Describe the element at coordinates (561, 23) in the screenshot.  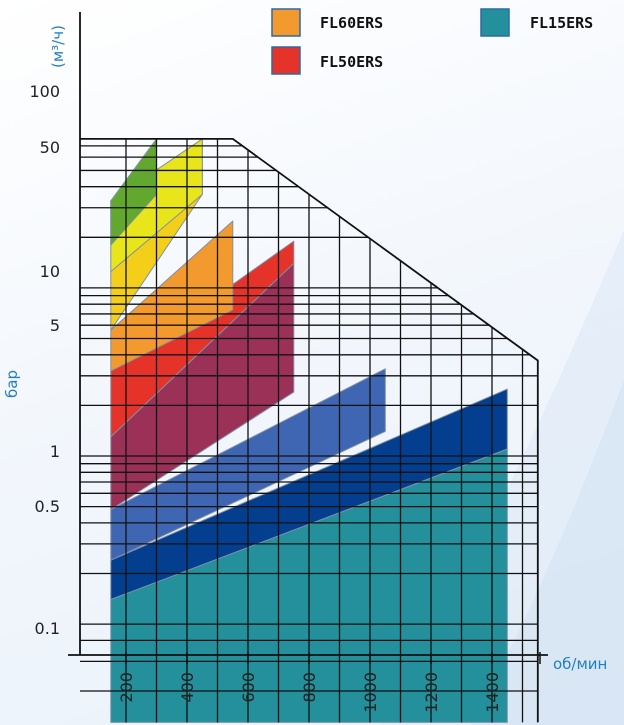
I see `legend-label-fl15ers: FL15ERS` at that location.